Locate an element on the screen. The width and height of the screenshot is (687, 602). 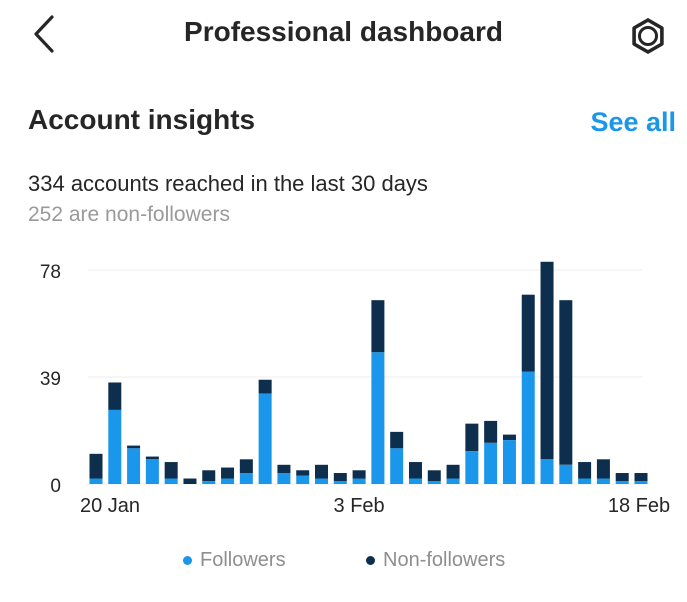
back-button is located at coordinates (44, 34).